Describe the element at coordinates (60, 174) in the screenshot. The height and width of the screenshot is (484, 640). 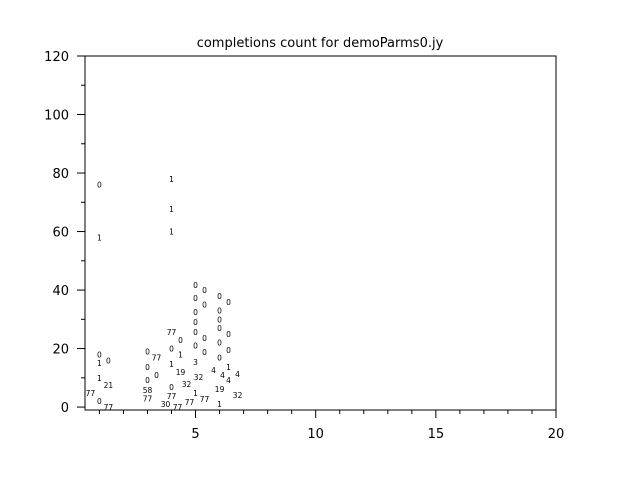
I see `y-tick-label: 80` at that location.